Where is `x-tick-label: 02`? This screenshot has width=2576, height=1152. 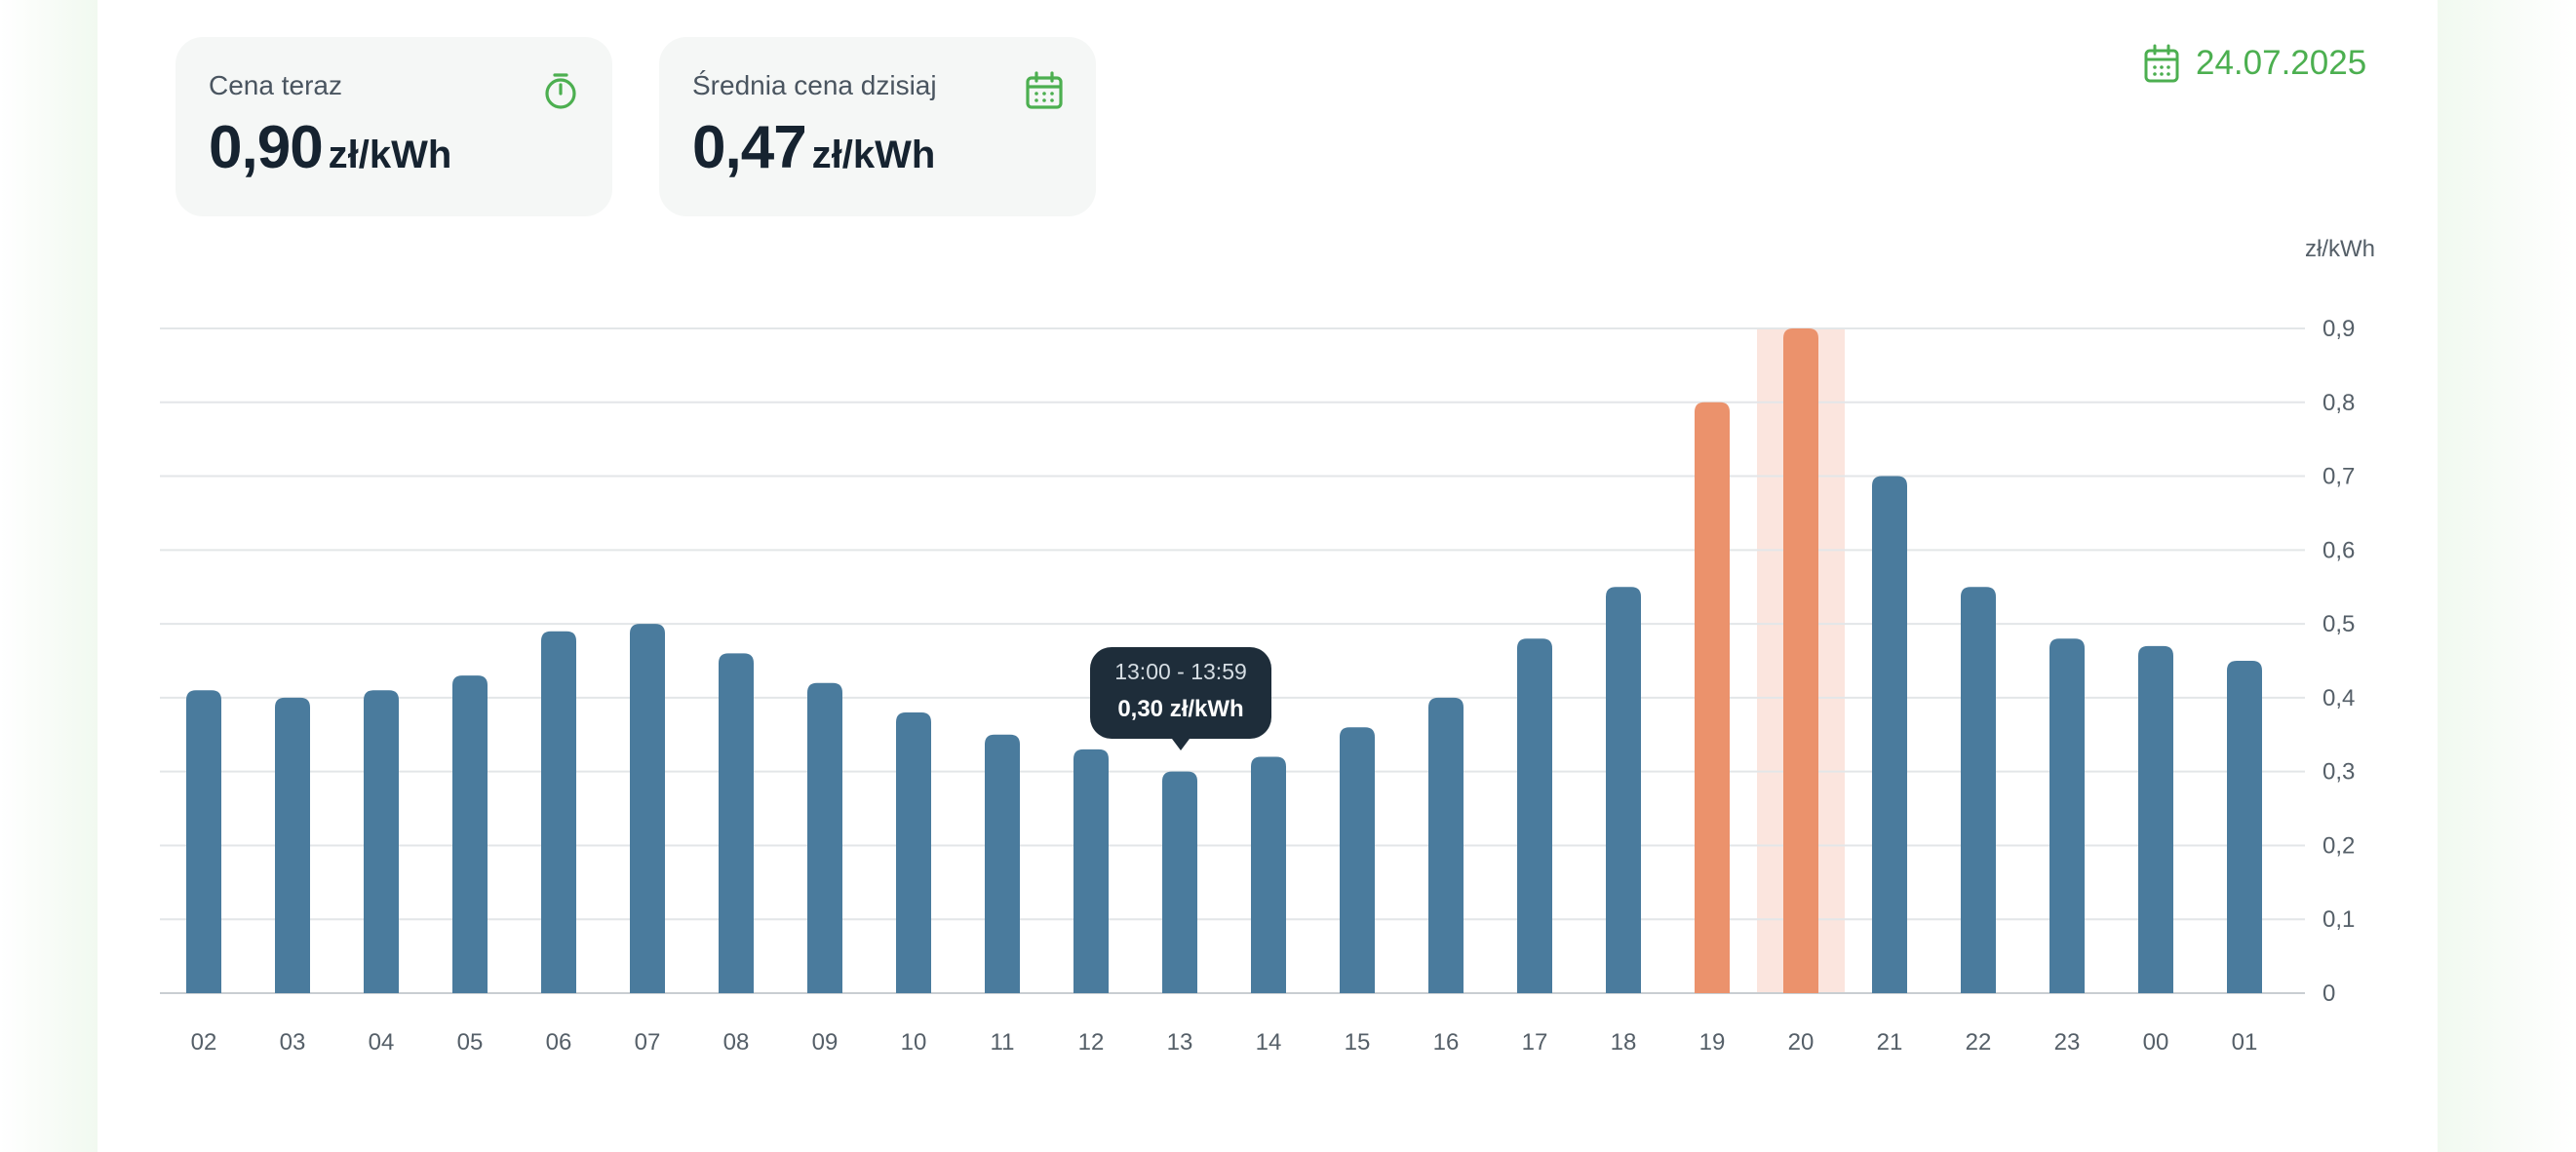
x-tick-label: 02 is located at coordinates (204, 1042).